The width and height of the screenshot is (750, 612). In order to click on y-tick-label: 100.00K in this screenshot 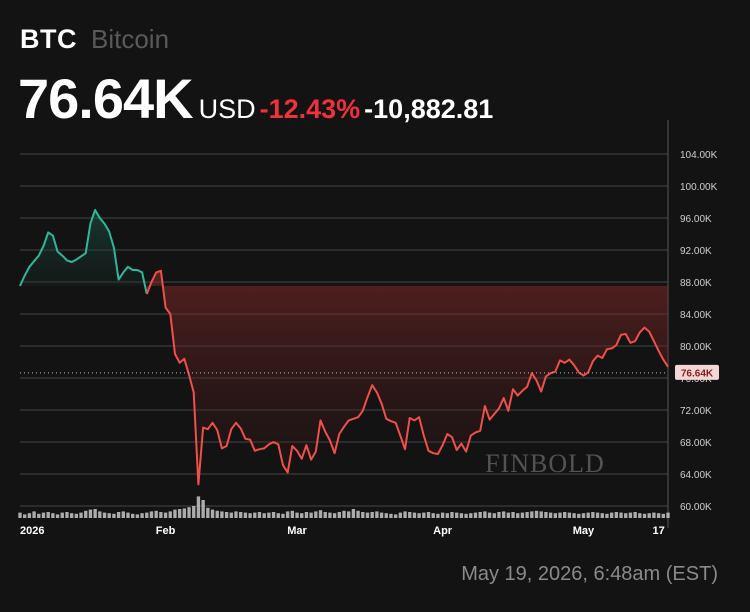, I will do `click(699, 187)`.